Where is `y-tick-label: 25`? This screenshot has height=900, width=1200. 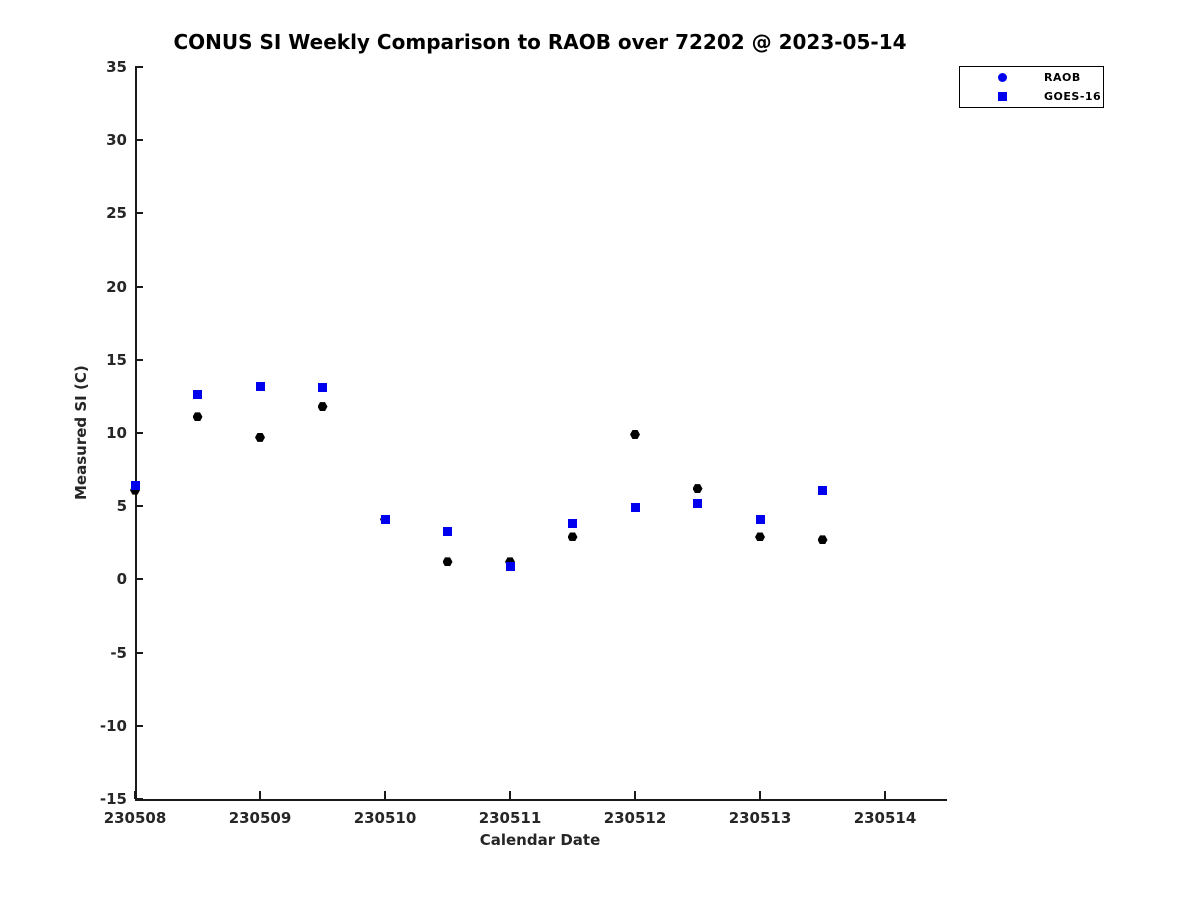
y-tick-label: 25 is located at coordinates (116, 213).